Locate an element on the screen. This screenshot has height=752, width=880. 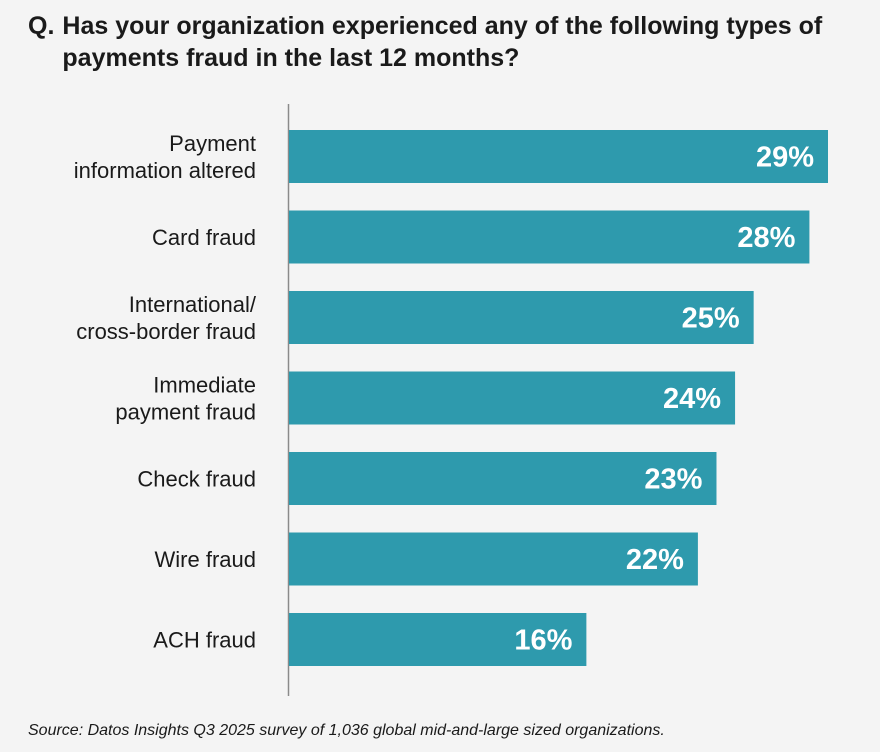
value-label: 23% is located at coordinates (673, 480).